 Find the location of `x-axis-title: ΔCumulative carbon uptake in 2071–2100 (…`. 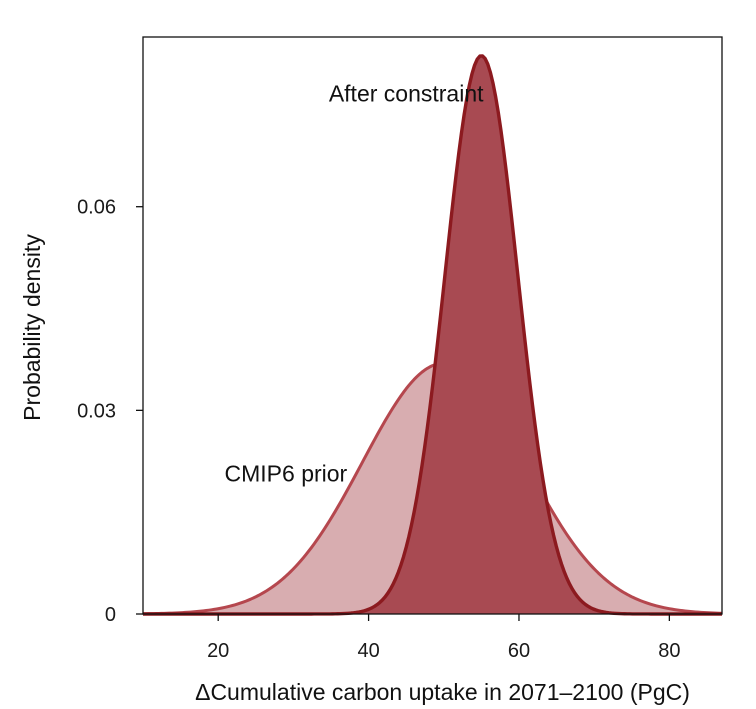

x-axis-title: ΔCumulative carbon uptake in 2071–2100 (… is located at coordinates (442, 692).